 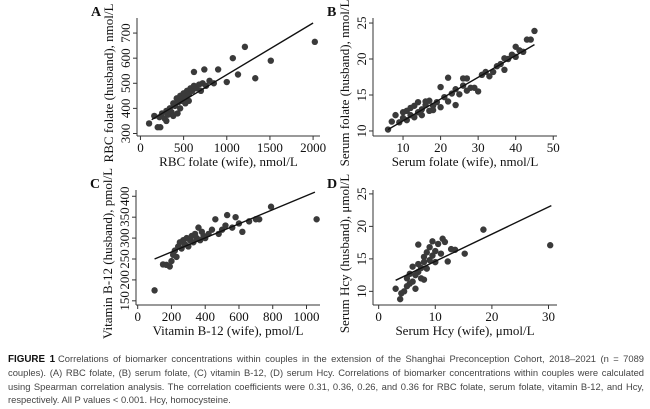 What do you see at coordinates (125, 33) in the screenshot?
I see `y-tick-label: 700` at bounding box center [125, 33].